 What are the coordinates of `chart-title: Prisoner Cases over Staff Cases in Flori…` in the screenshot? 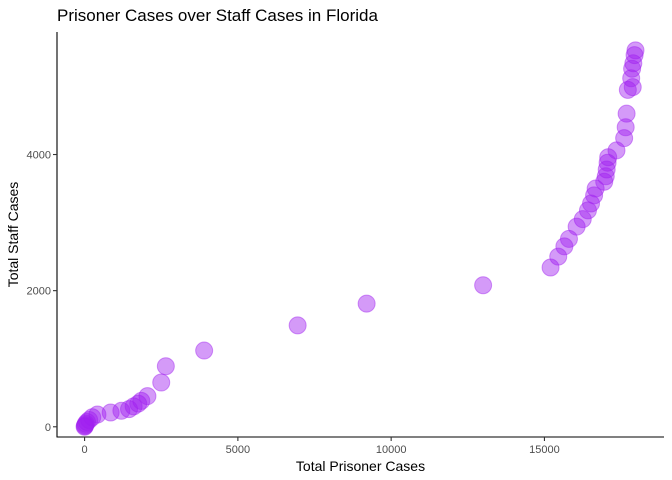 It's located at (217, 15).